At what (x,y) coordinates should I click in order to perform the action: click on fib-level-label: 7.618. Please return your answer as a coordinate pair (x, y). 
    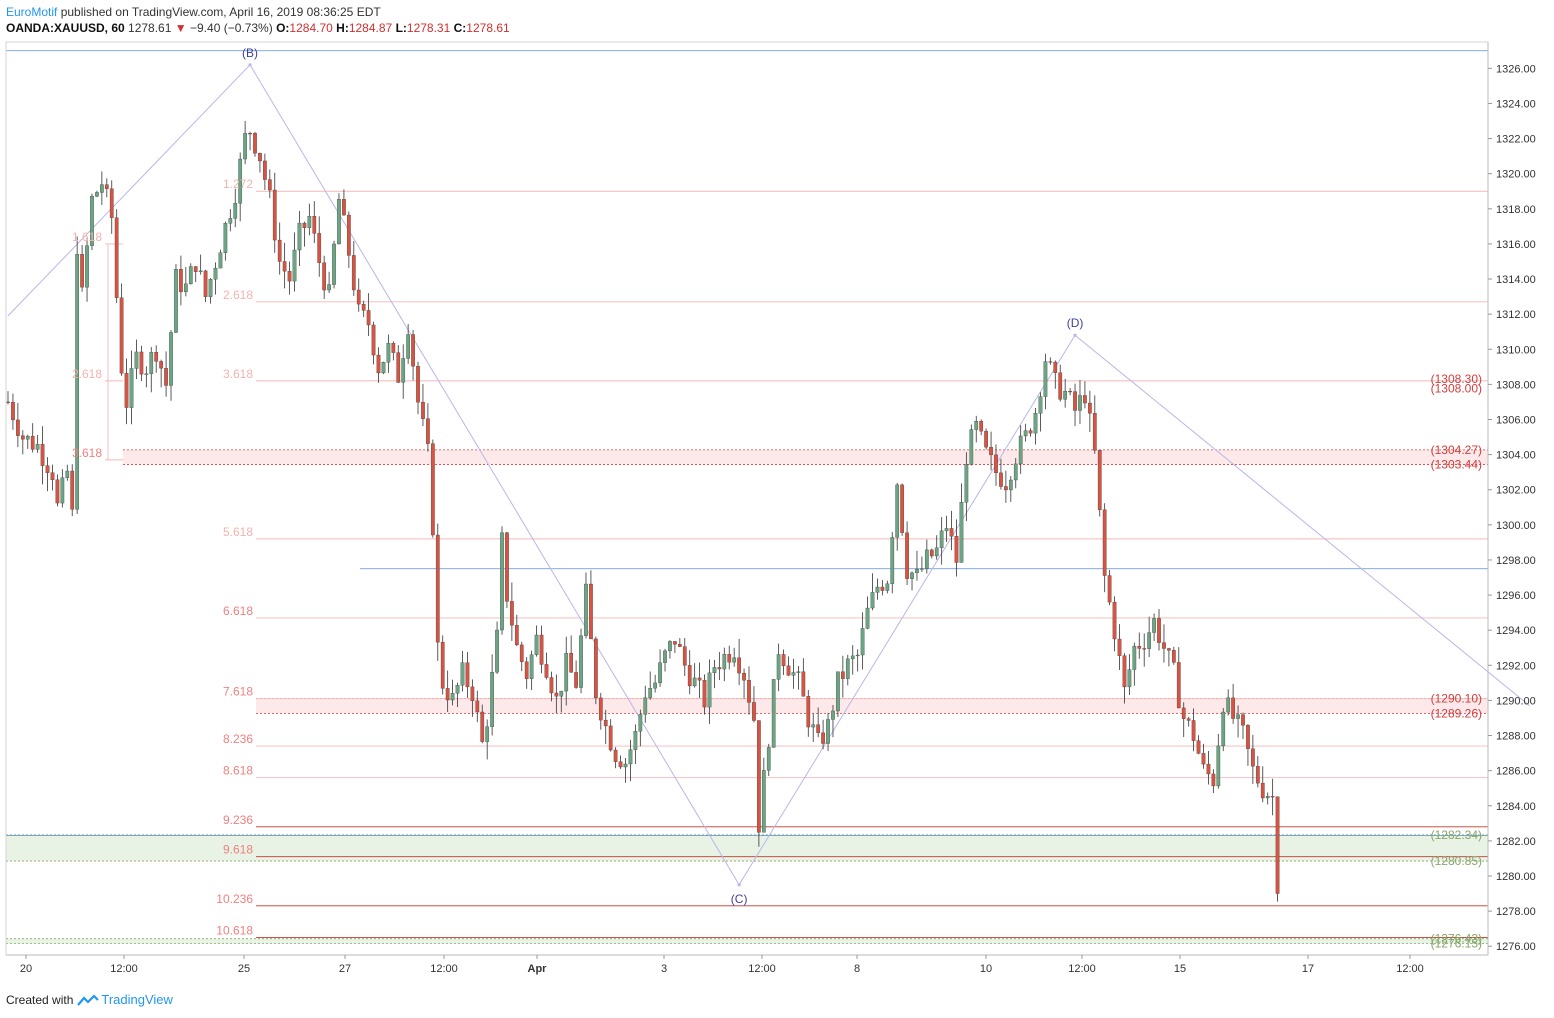
    Looking at the image, I should click on (238, 692).